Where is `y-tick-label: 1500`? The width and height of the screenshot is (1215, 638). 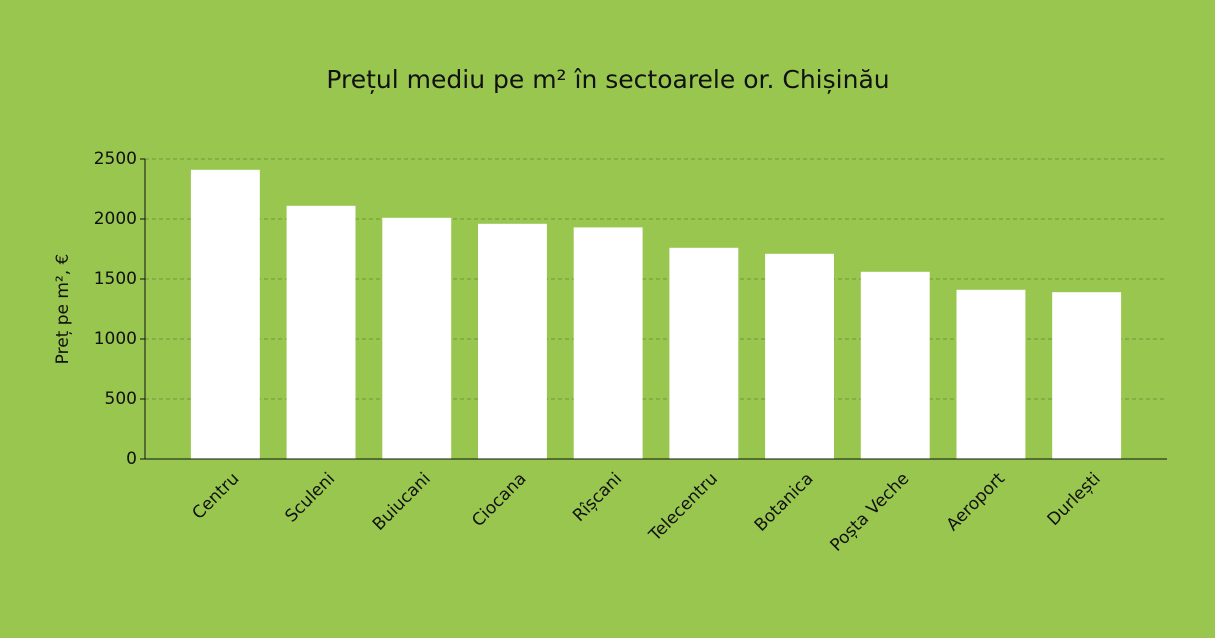
y-tick-label: 1500 is located at coordinates (115, 279).